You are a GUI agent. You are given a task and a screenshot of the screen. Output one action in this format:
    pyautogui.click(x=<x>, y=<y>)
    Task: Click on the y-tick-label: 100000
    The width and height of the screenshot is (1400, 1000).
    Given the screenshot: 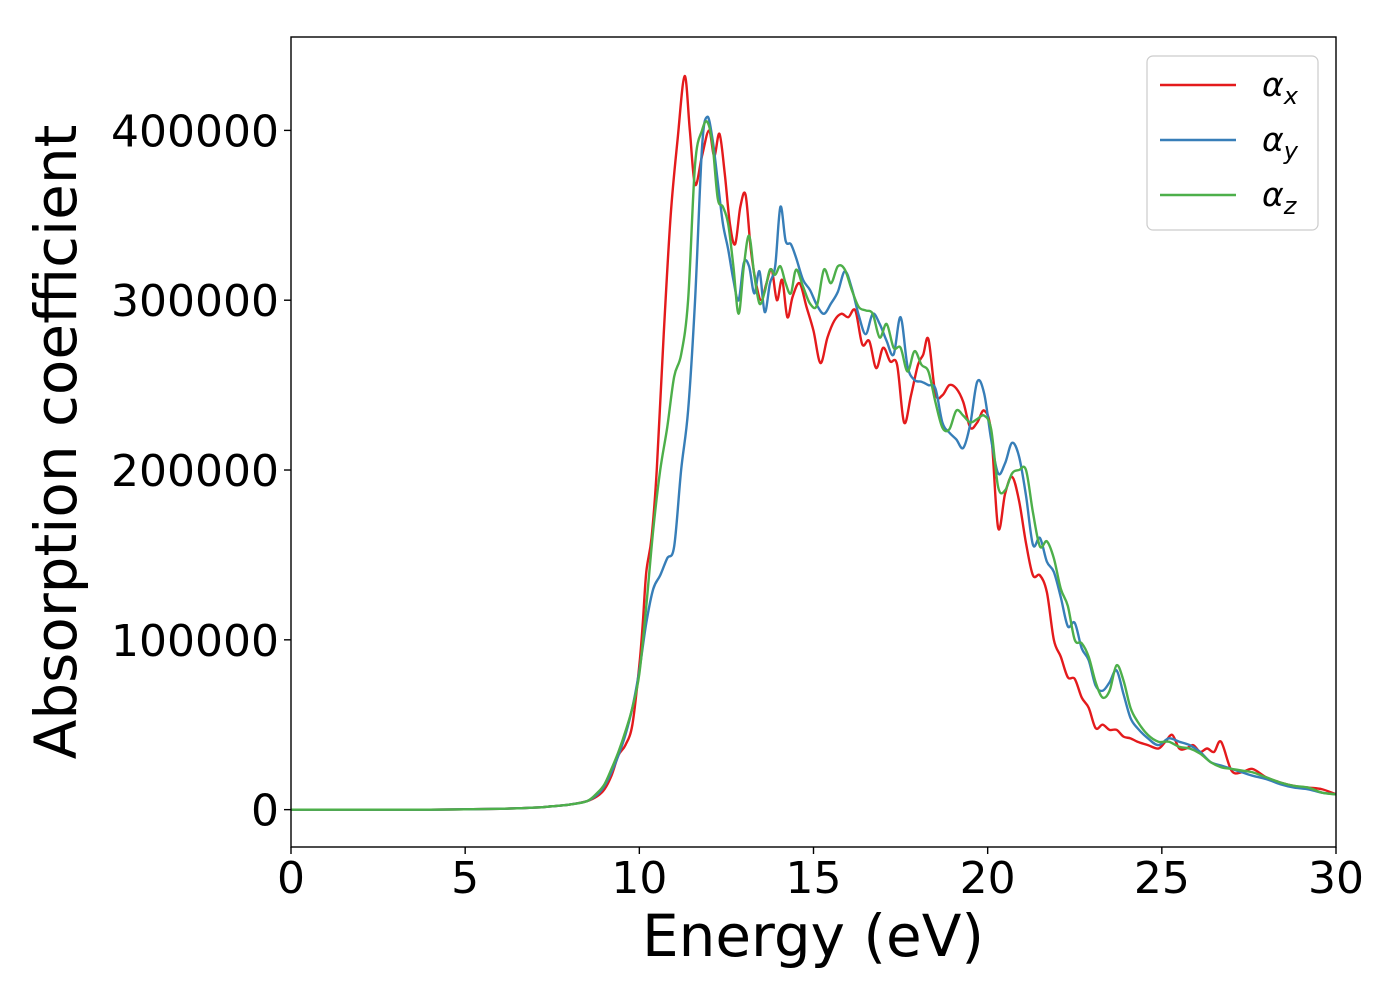 What is the action you would take?
    pyautogui.click(x=195, y=641)
    